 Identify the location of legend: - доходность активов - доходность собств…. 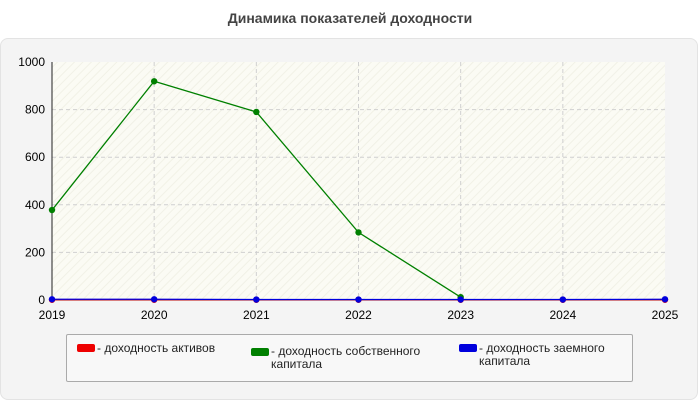
(349, 358).